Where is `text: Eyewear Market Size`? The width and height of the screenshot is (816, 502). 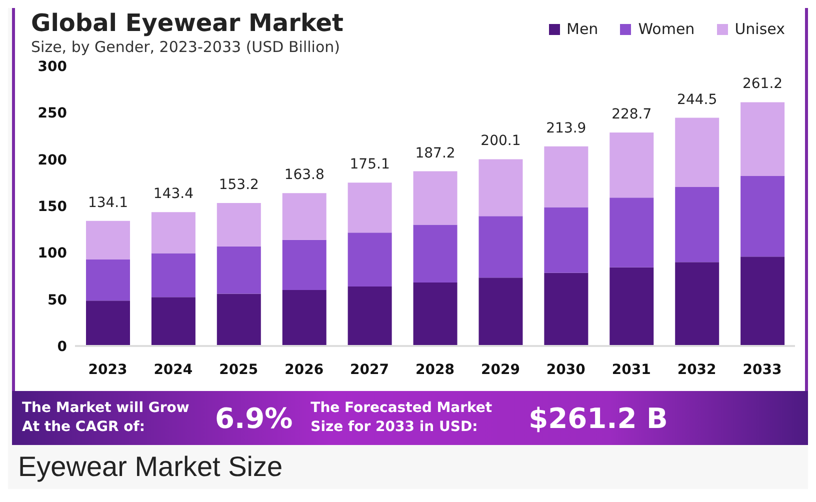 text: Eyewear Market Size is located at coordinates (150, 467).